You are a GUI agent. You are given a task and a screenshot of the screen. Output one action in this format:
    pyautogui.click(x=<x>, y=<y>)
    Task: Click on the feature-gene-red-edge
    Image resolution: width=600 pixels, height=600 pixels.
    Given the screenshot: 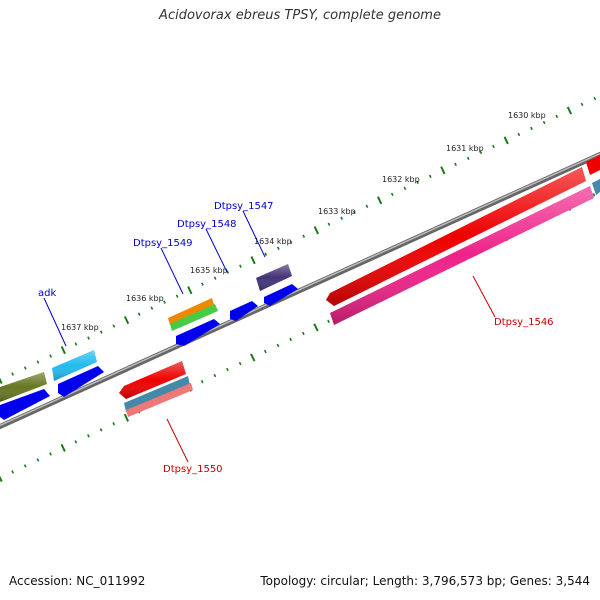 What is the action you would take?
    pyautogui.click(x=593, y=165)
    